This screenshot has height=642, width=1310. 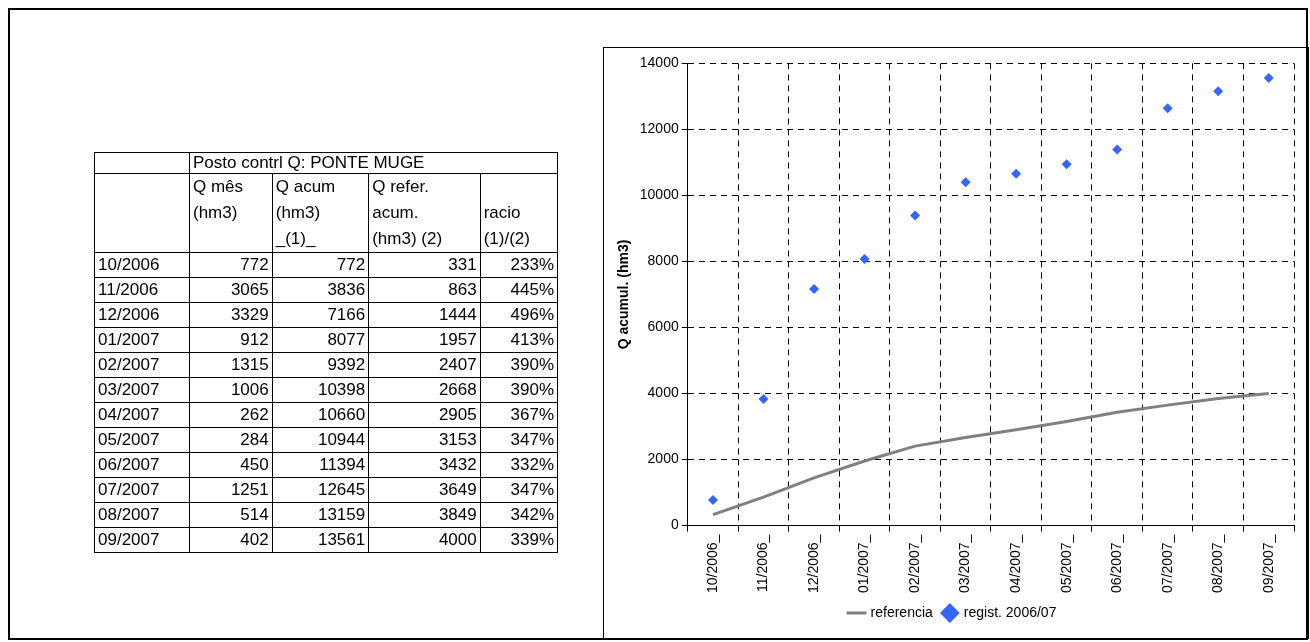 I want to click on data-label: 4000, so click(x=424, y=540).